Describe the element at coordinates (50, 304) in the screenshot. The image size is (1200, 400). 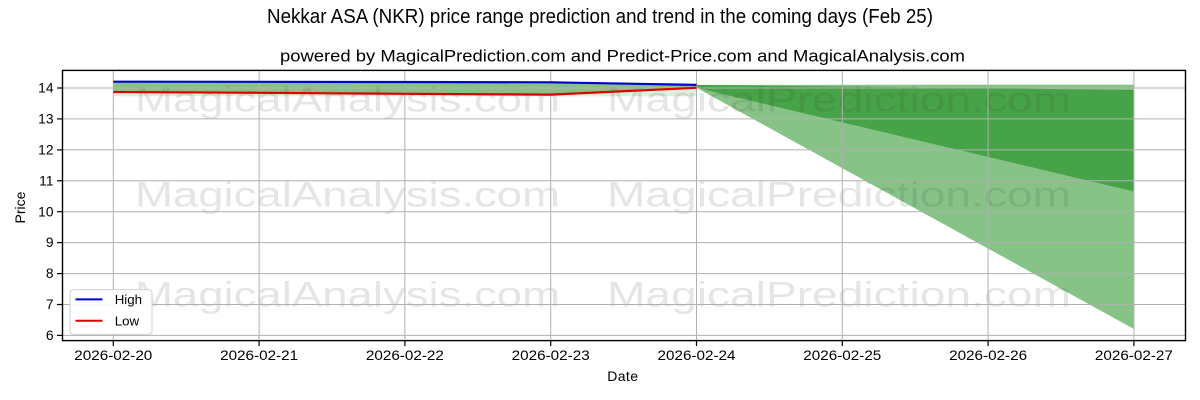
I see `svg-text: 7` at that location.